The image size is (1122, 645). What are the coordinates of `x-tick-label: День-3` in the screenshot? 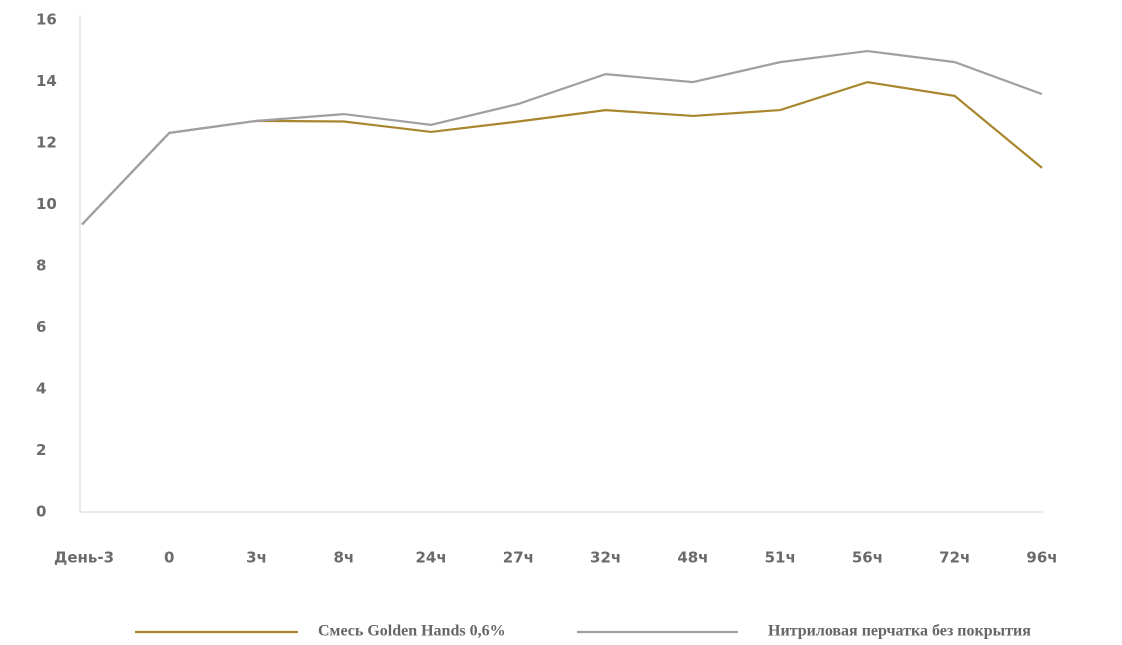 It's located at (84, 558).